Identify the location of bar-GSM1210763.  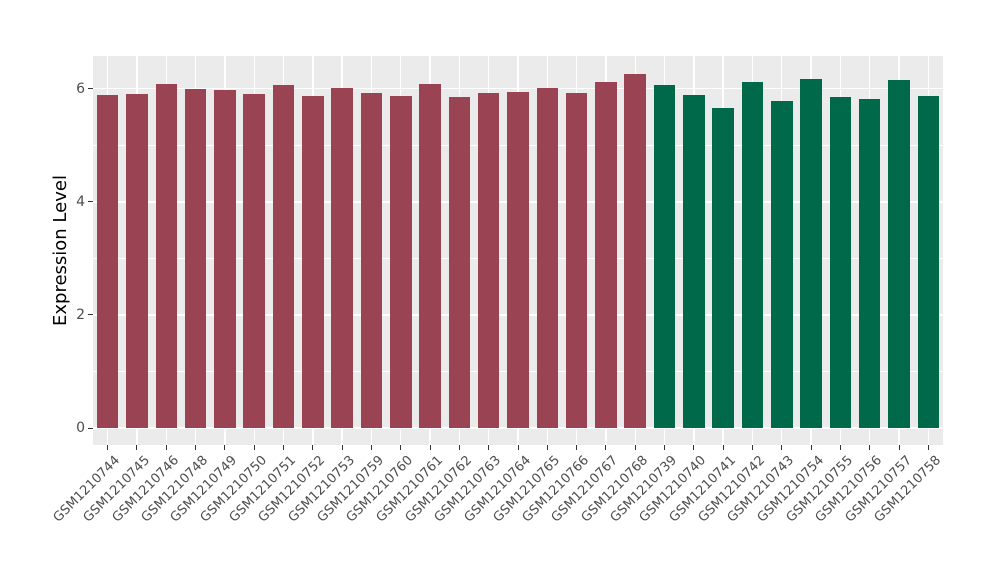
(488, 260).